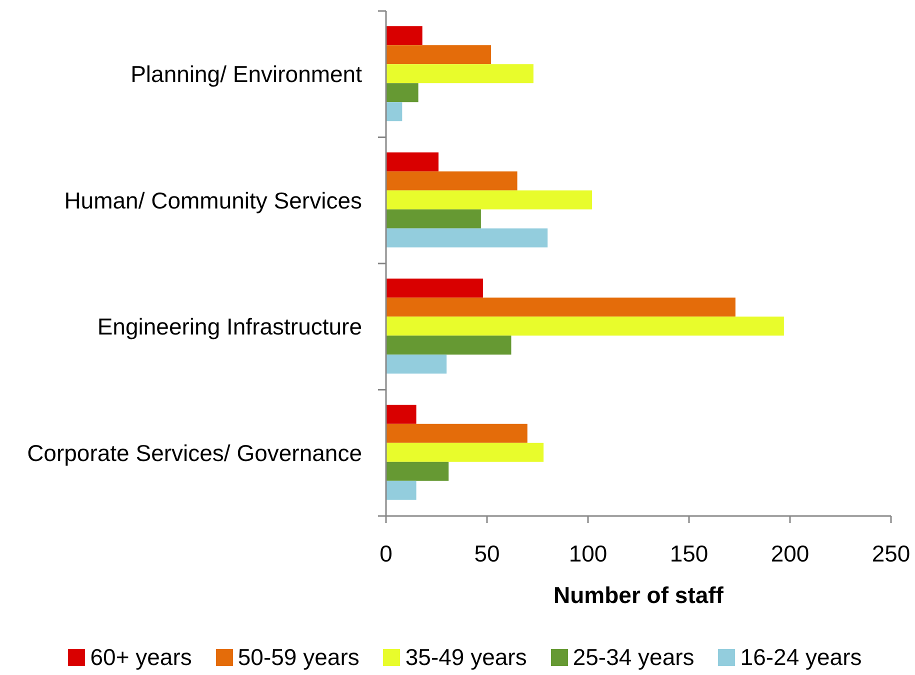 Image resolution: width=915 pixels, height=675 pixels. I want to click on y-tick-label: Engineering Infrastructure, so click(229, 327).